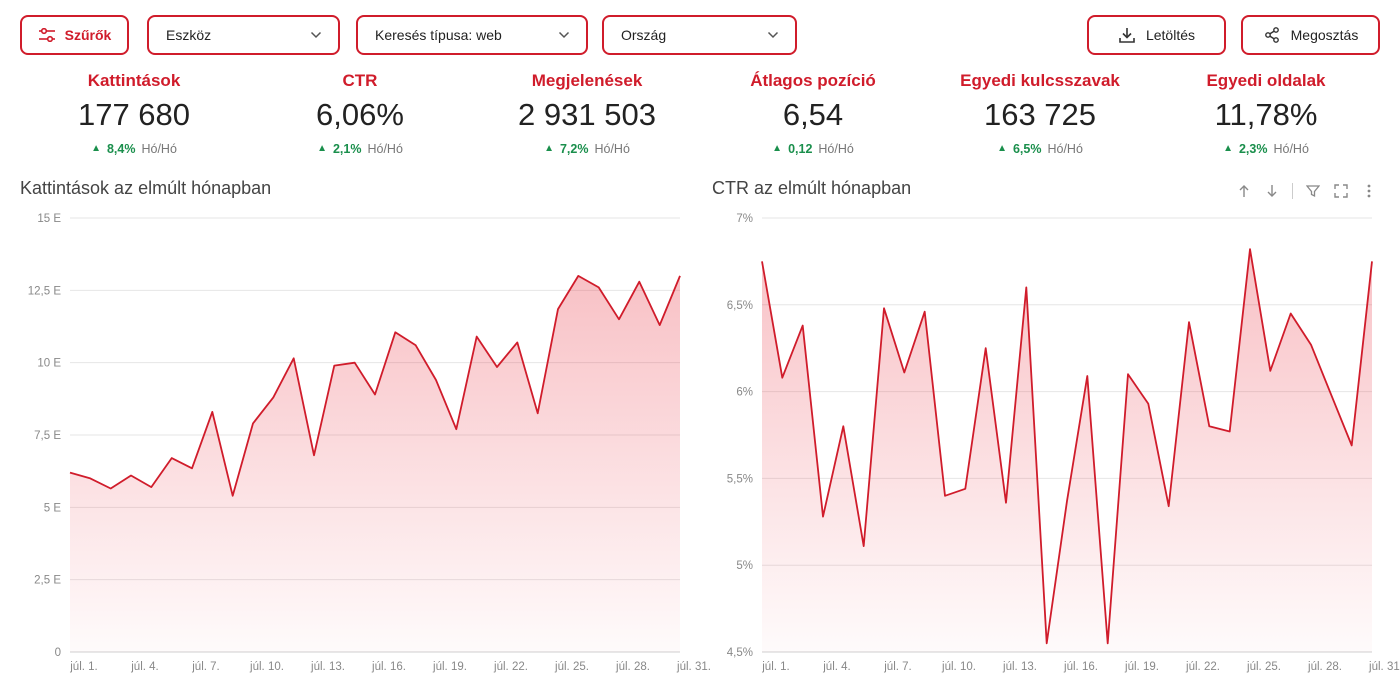  What do you see at coordinates (47, 35) in the screenshot?
I see `sliders-icon` at bounding box center [47, 35].